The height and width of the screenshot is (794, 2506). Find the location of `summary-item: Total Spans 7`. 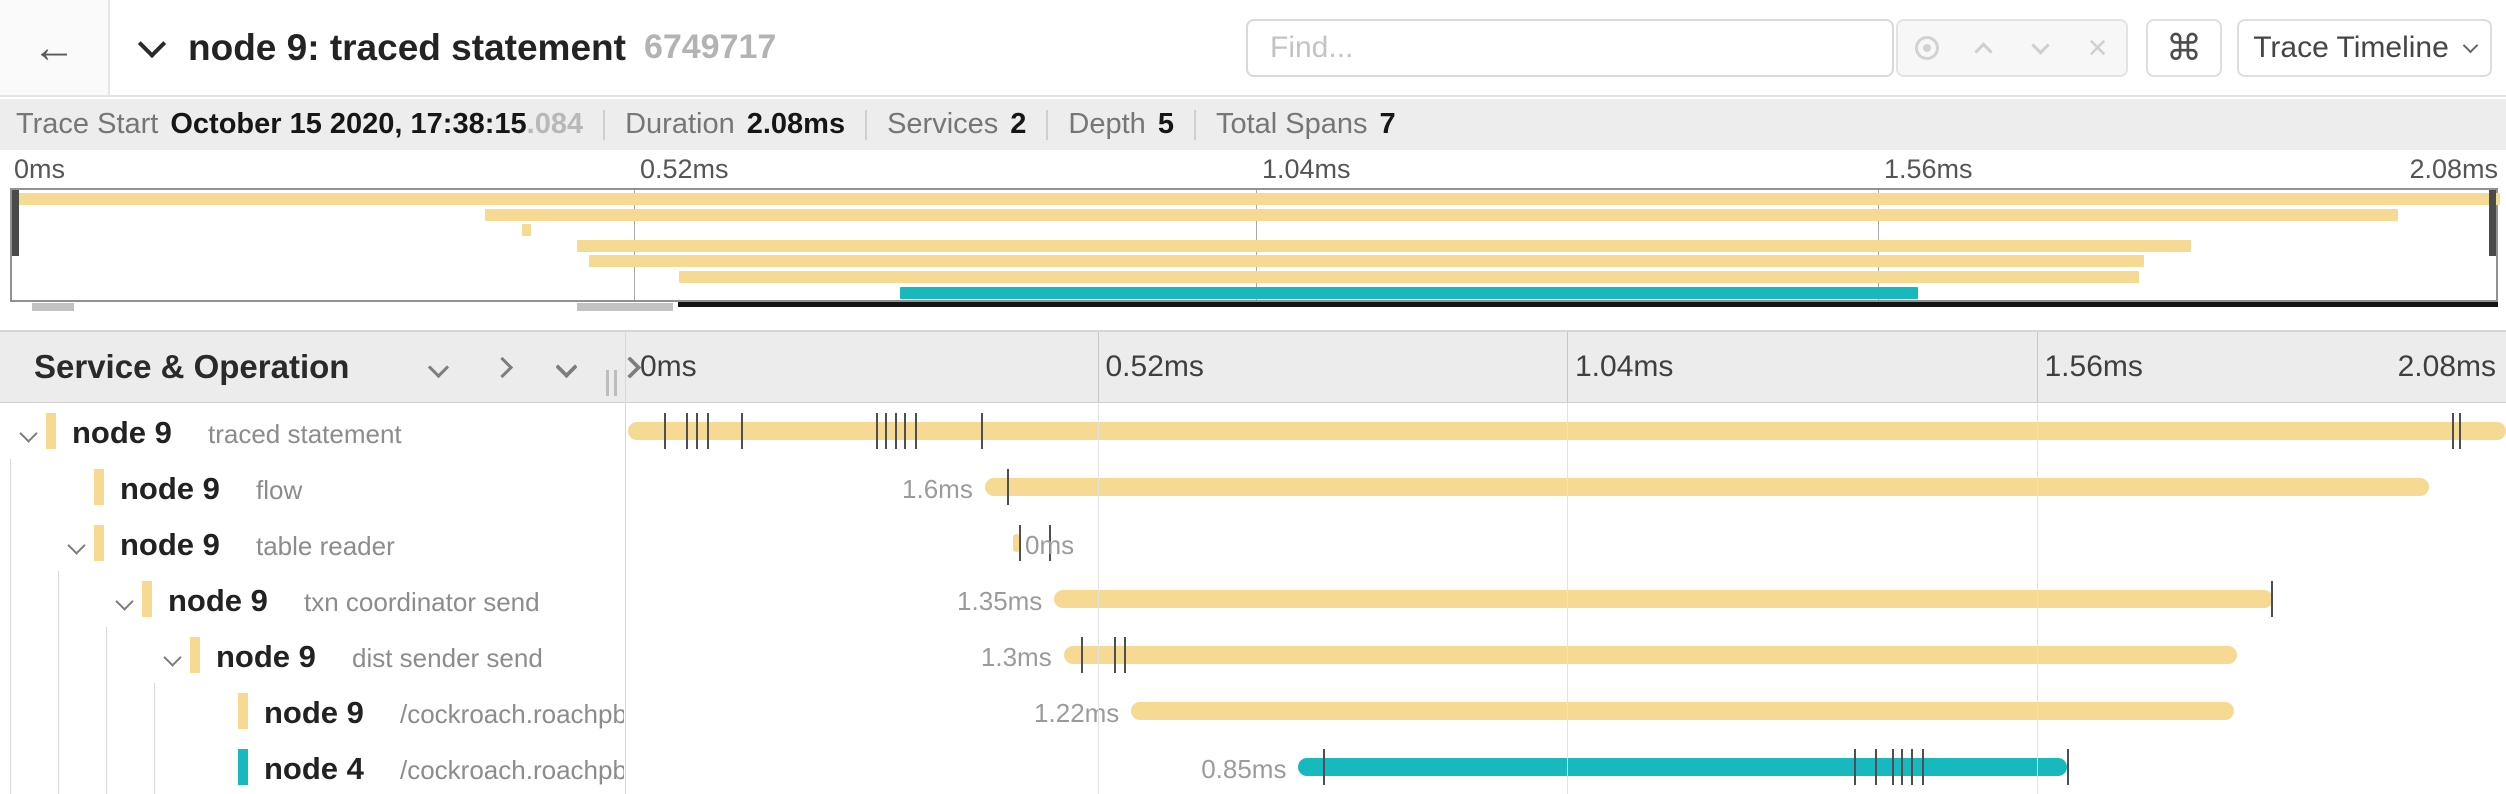

summary-item: Total Spans 7 is located at coordinates (1306, 124).